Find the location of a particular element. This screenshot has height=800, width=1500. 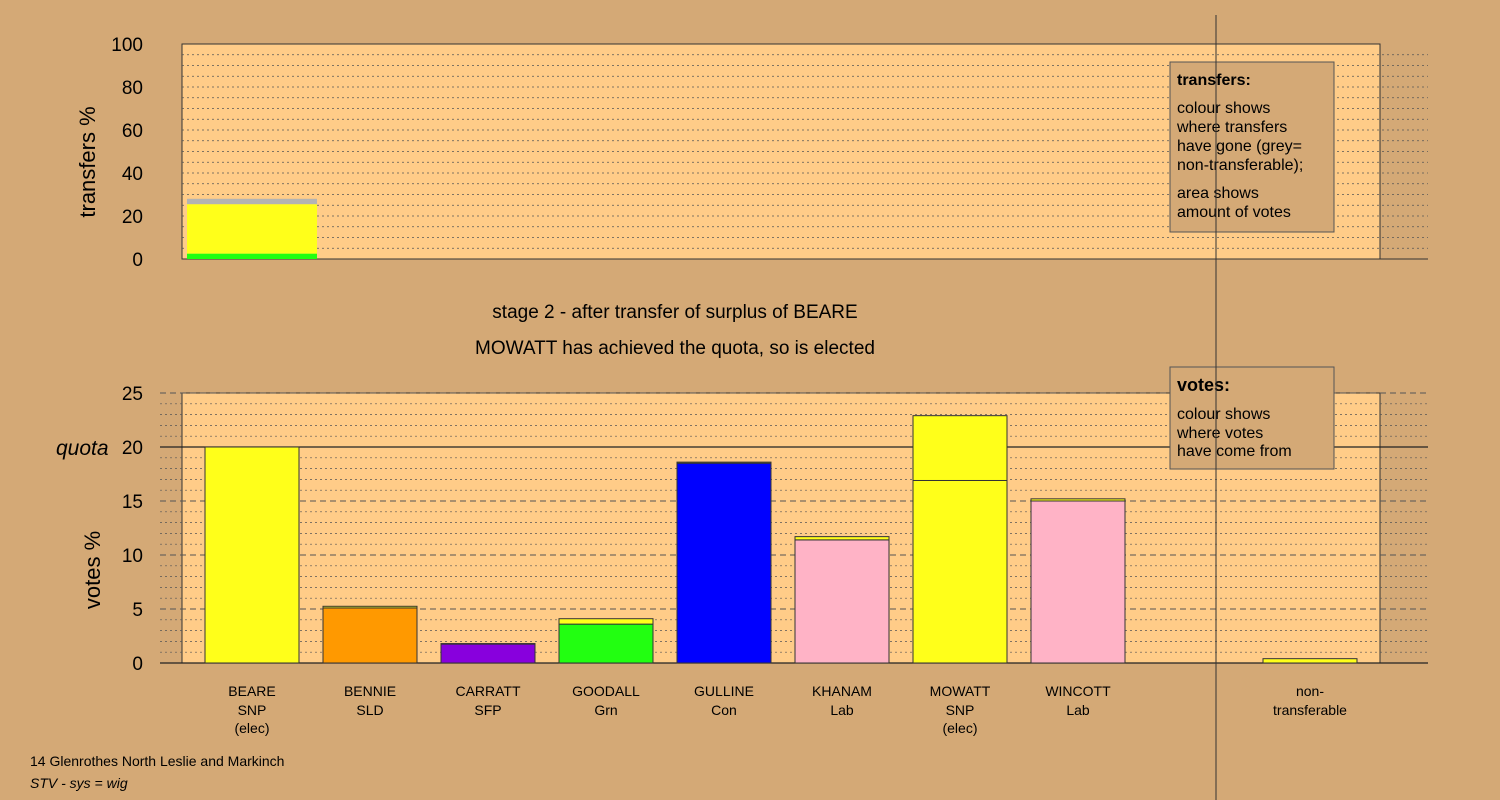

transfers-bars is located at coordinates (252, 228).